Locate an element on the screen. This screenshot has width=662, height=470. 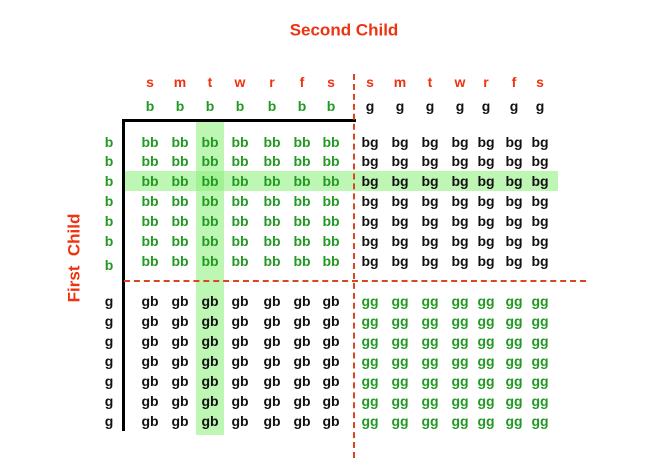
top-axis-line is located at coordinates (240, 120).